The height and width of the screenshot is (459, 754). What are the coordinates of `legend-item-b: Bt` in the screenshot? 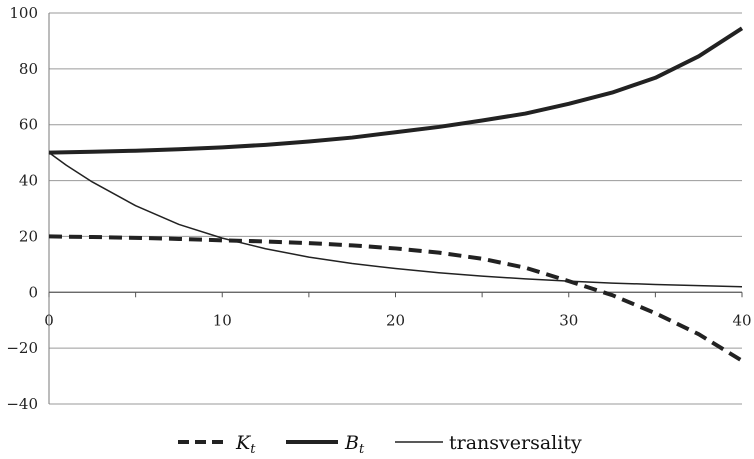 It's located at (325, 444).